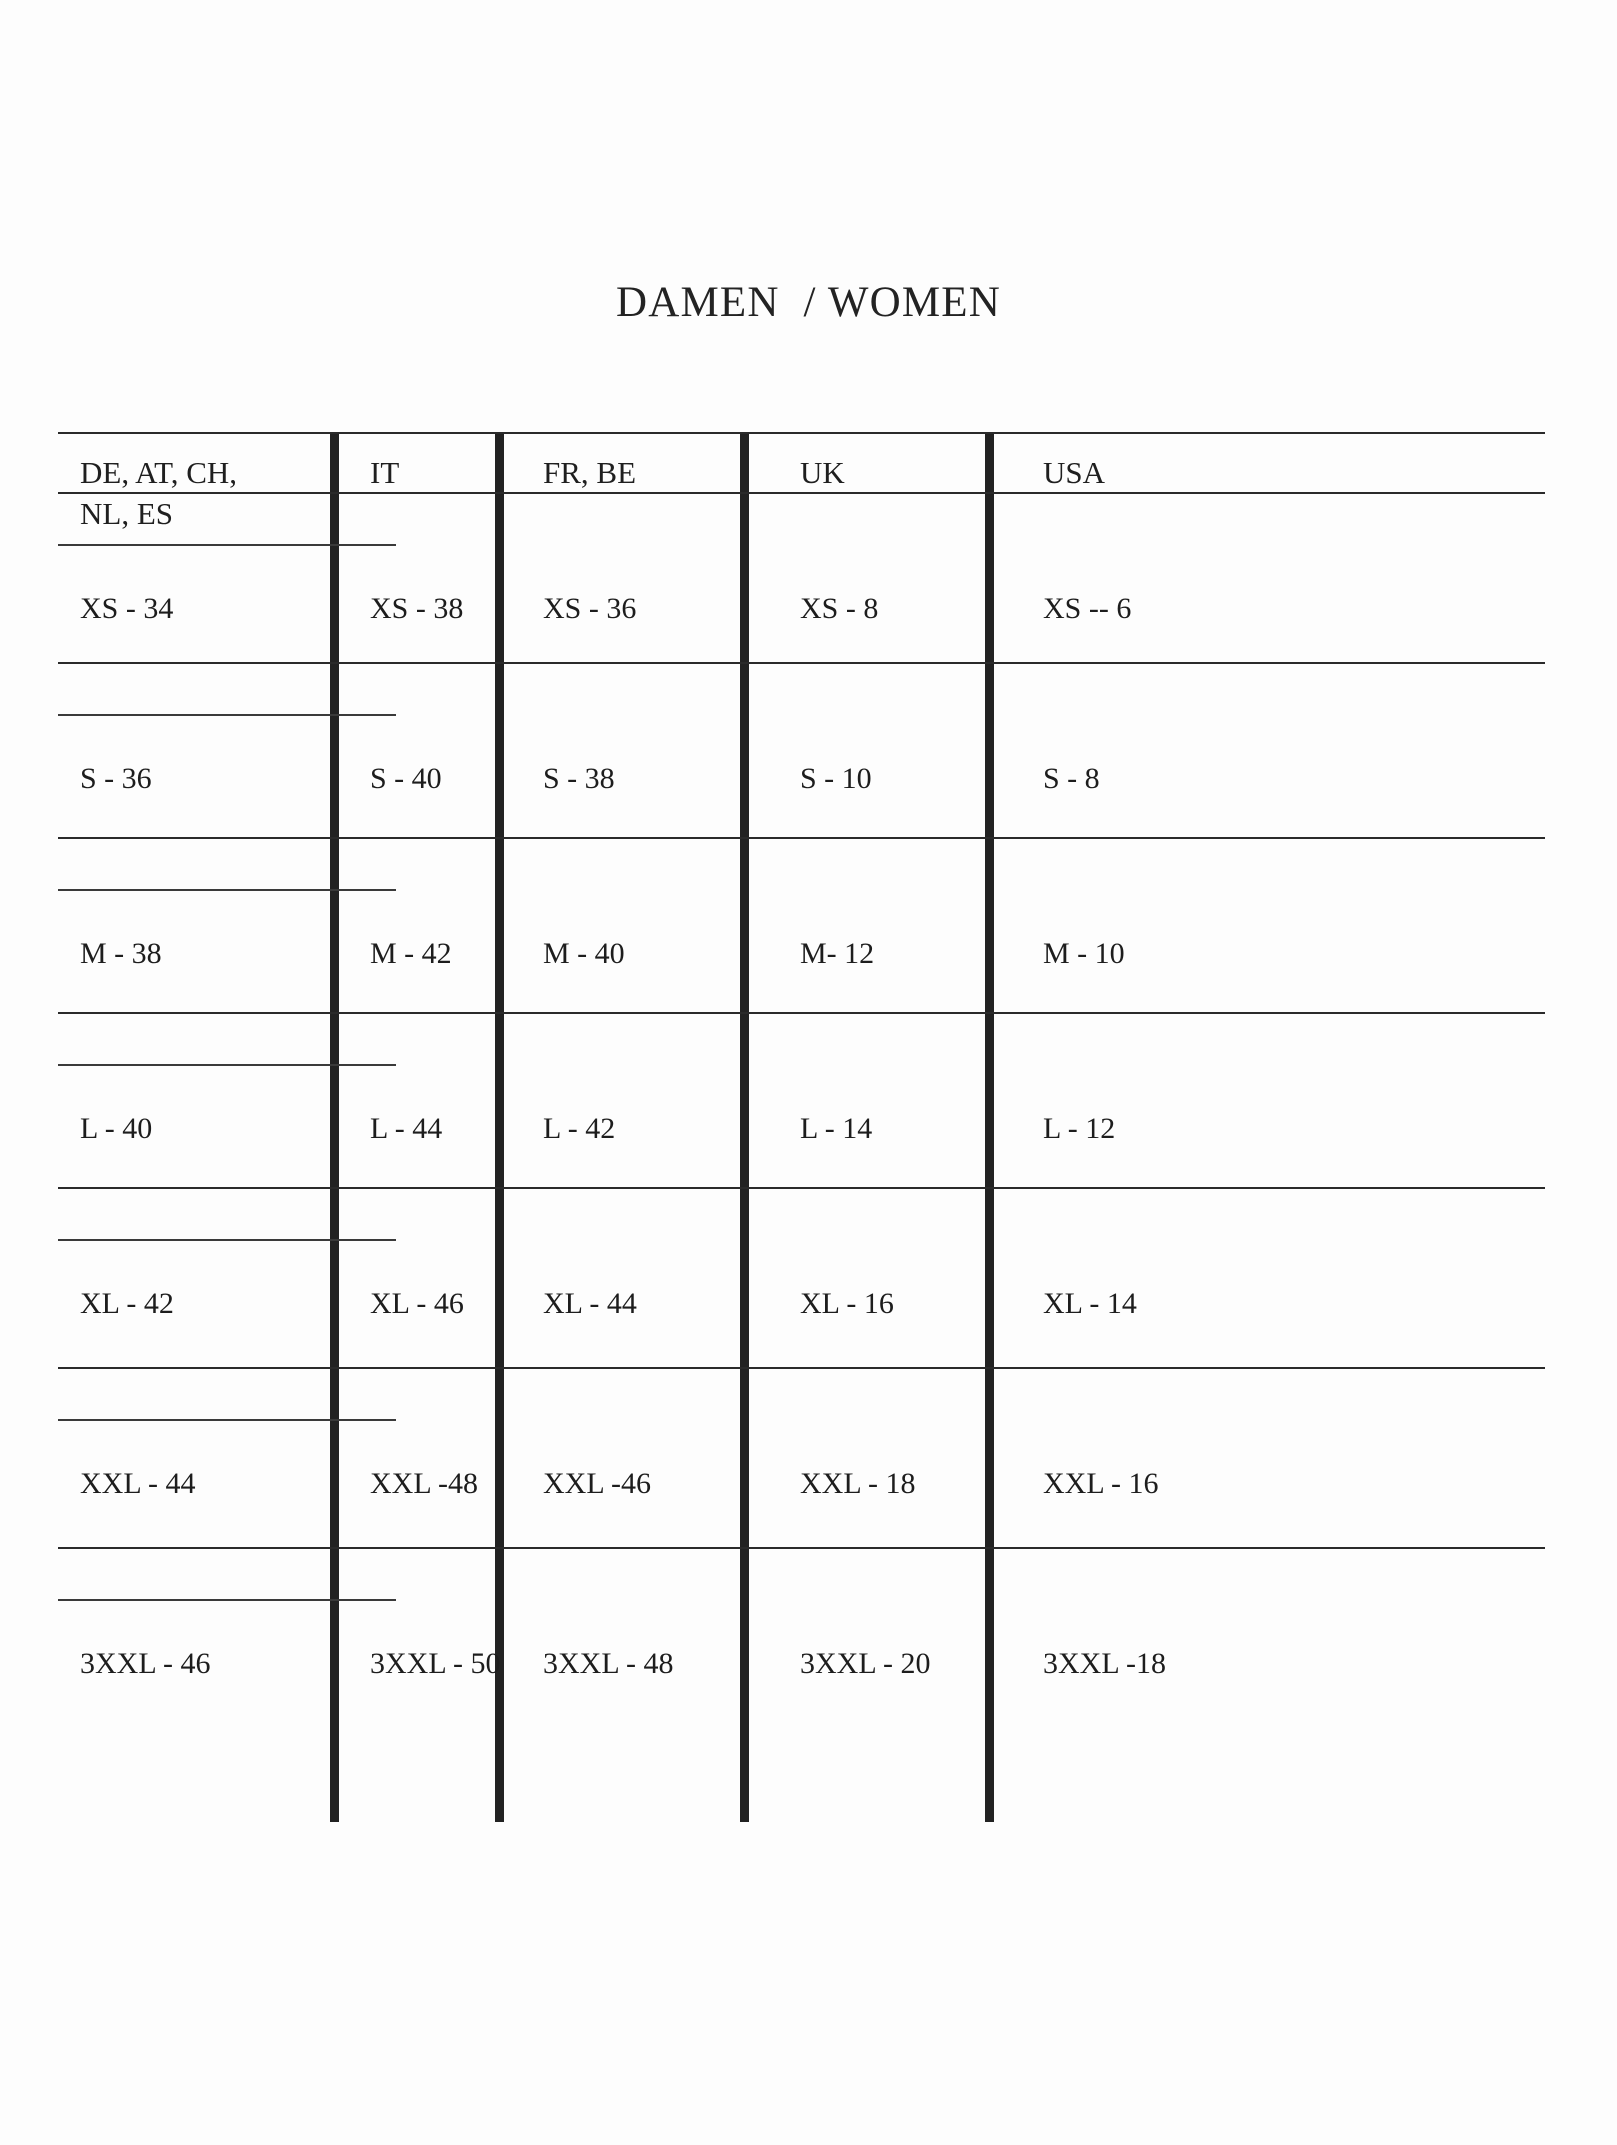 The image size is (1617, 2145). Describe the element at coordinates (1087, 608) in the screenshot. I see `cell-xs-usa: XS -- 6` at that location.